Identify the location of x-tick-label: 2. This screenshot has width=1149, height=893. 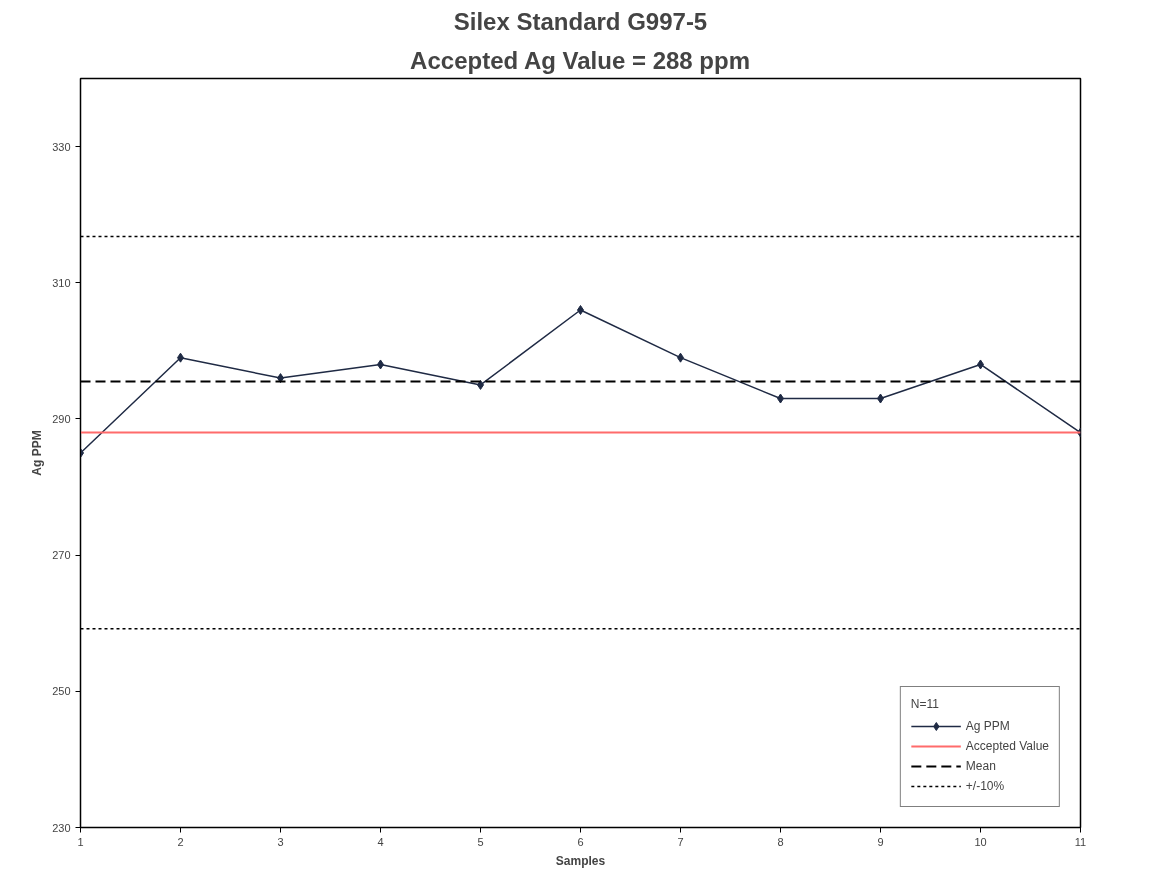
(180, 841).